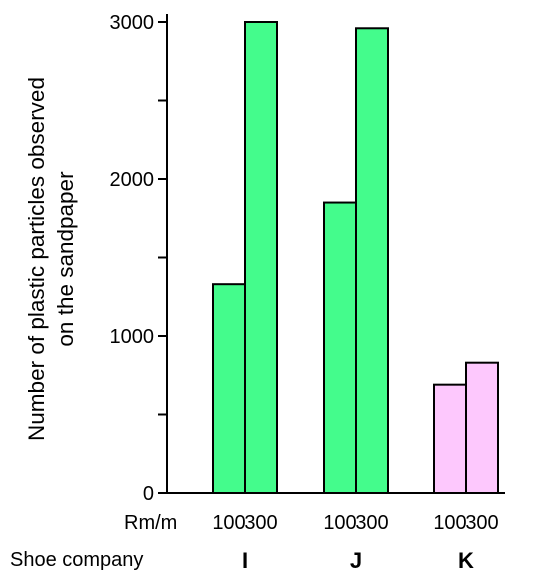 The image size is (550, 583). I want to click on y-tick-label: 3000, so click(132, 23).